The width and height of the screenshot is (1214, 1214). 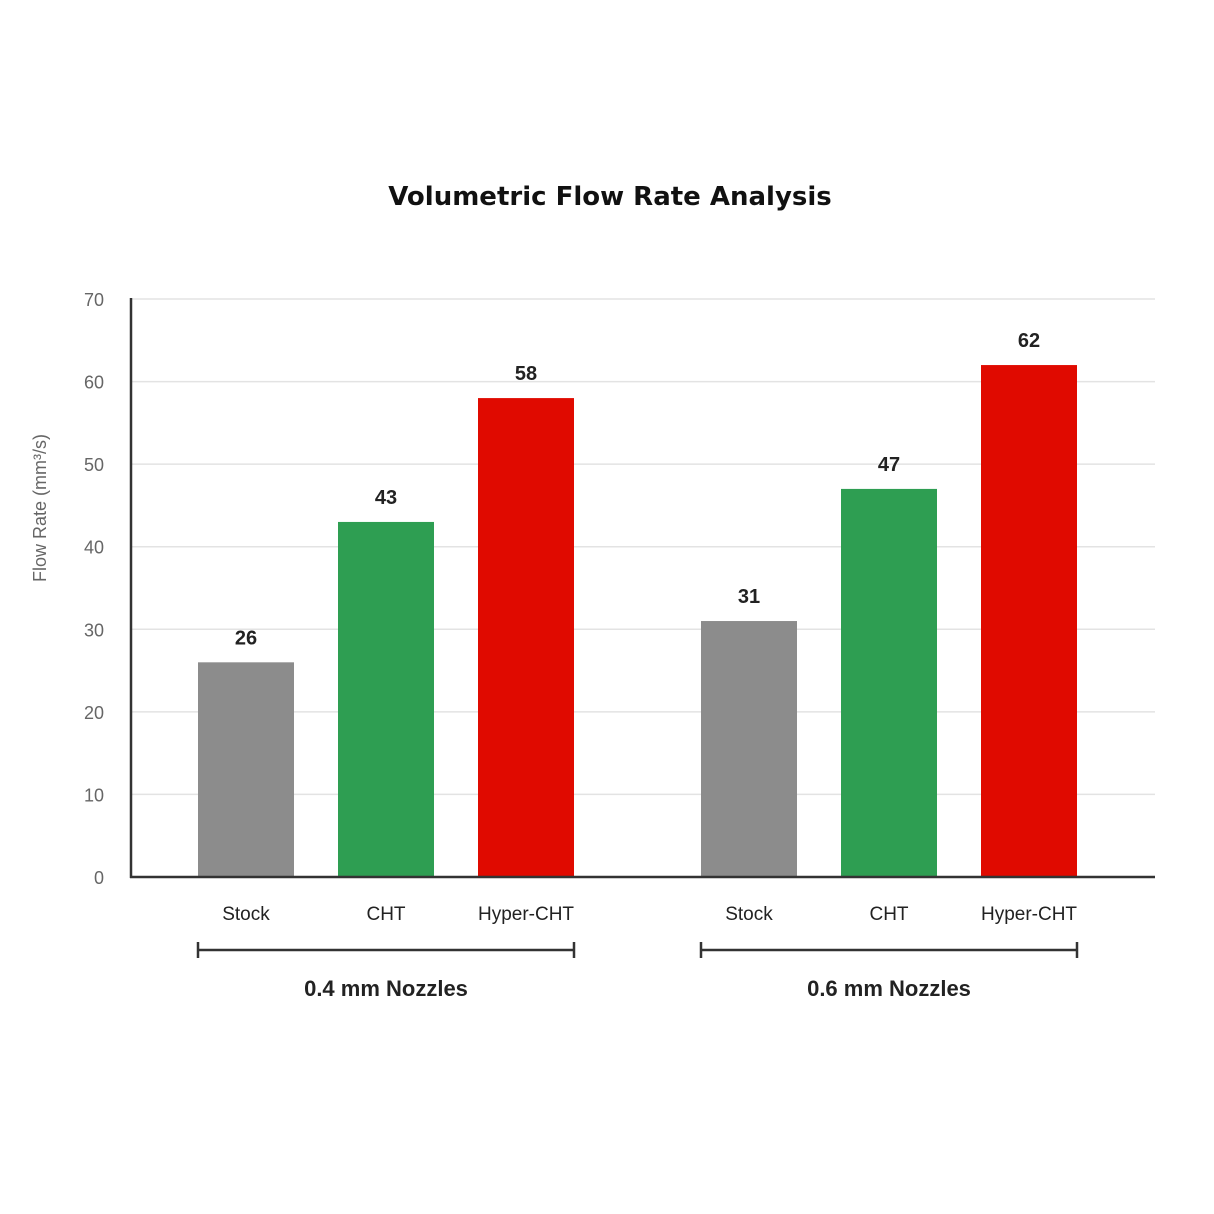 I want to click on y-tick-label: 40, so click(x=94, y=548).